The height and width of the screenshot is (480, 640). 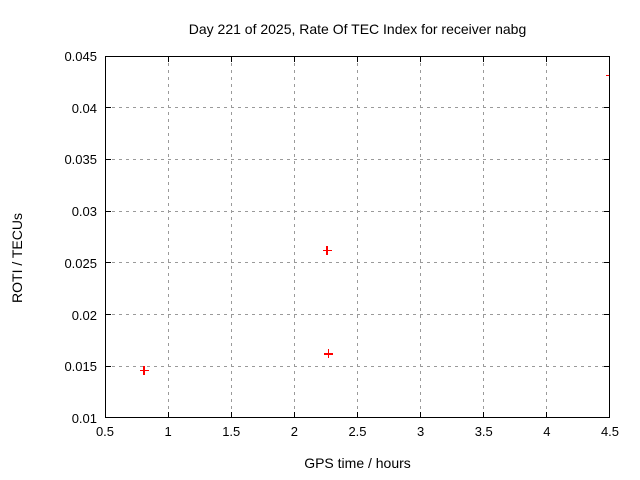 What do you see at coordinates (84, 212) in the screenshot?
I see `y-tick-label: 0.03` at bounding box center [84, 212].